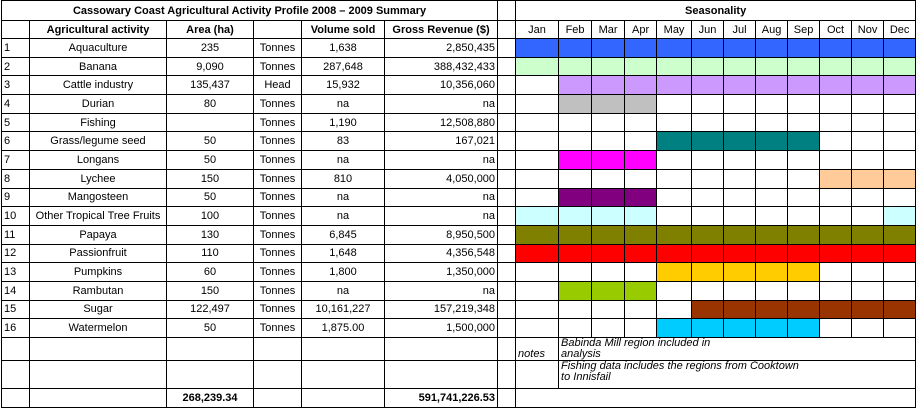 The width and height of the screenshot is (917, 408). What do you see at coordinates (441, 85) in the screenshot?
I see `revenue: 10,356,060` at bounding box center [441, 85].